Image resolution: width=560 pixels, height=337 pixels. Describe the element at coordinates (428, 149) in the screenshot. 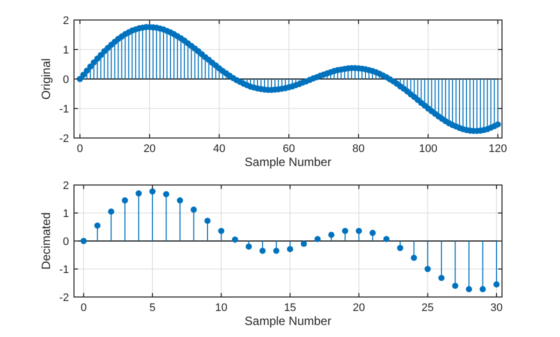

I see `x-tick-label: 100` at that location.